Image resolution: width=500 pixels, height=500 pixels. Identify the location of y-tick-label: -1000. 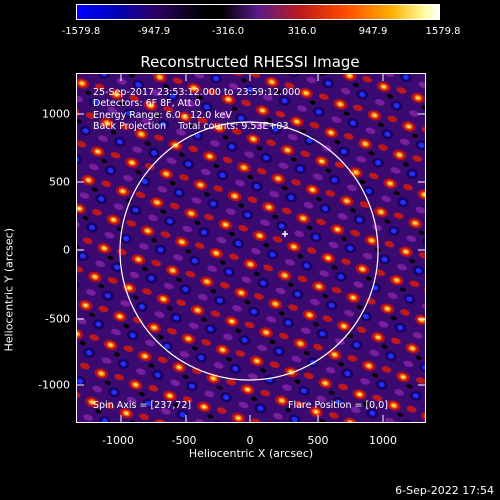
(54, 385).